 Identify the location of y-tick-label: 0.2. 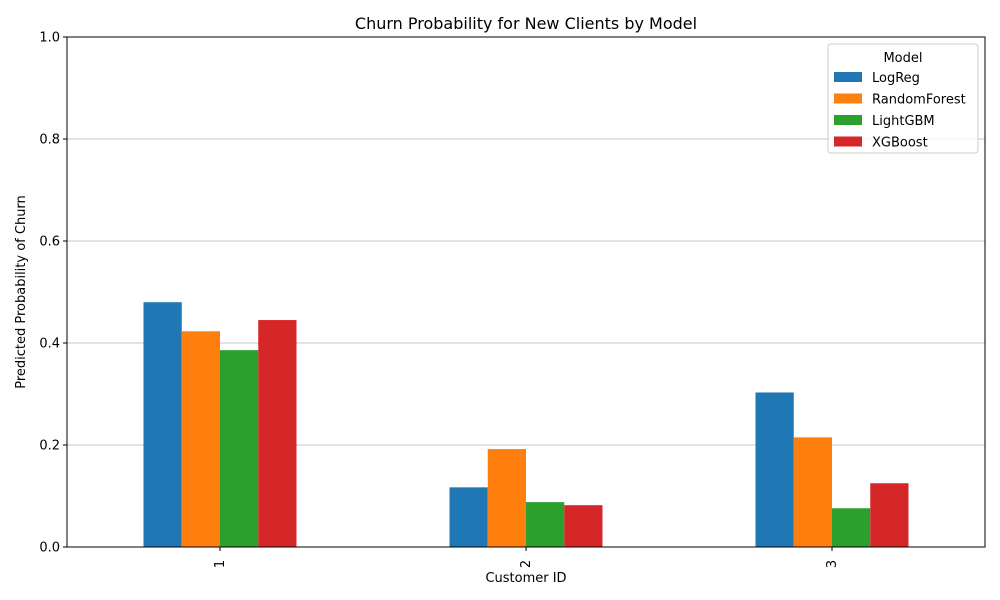
(49, 446).